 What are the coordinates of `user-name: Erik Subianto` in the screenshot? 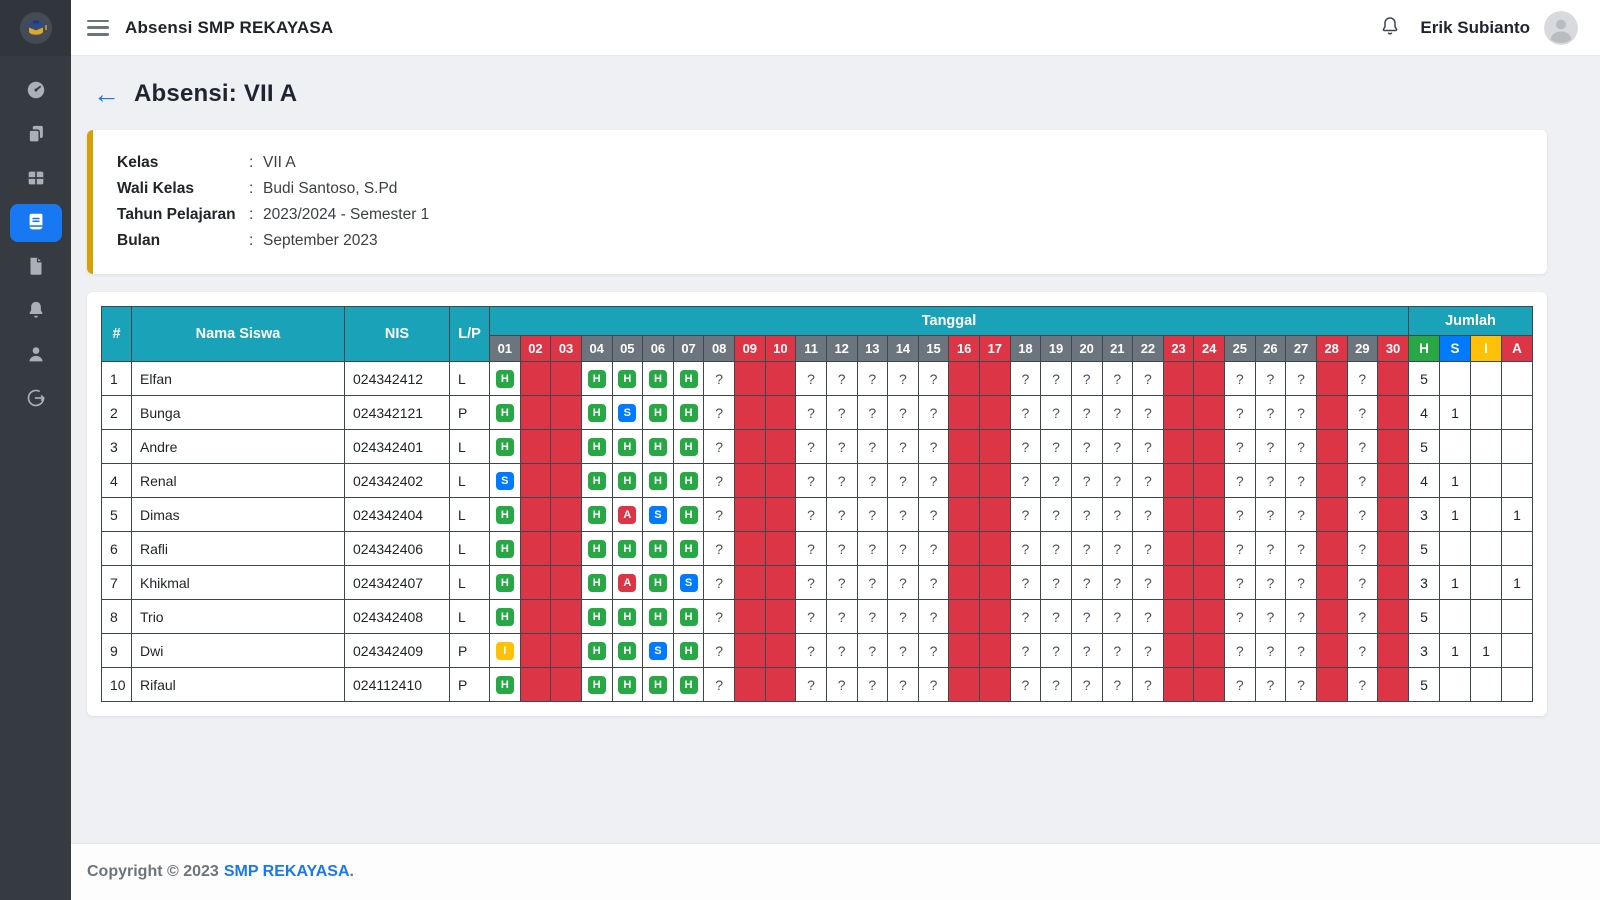 It's located at (1475, 27).